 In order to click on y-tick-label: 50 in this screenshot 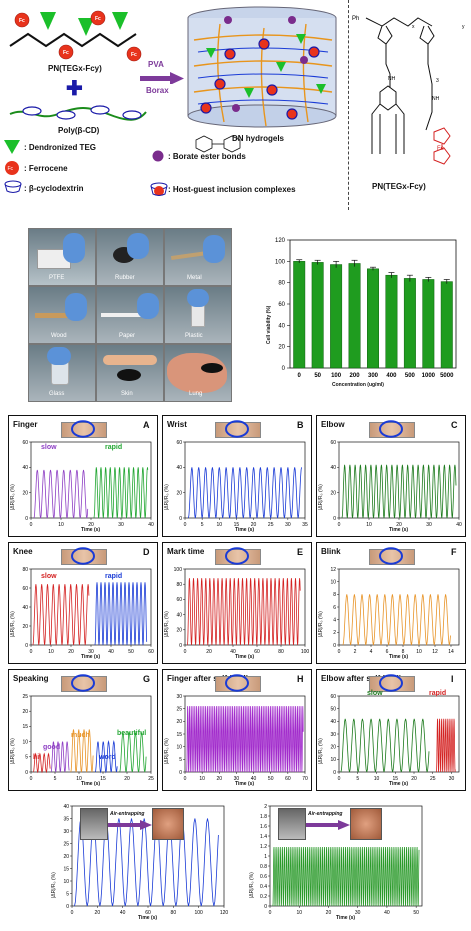, I will do `click(333, 709)`.